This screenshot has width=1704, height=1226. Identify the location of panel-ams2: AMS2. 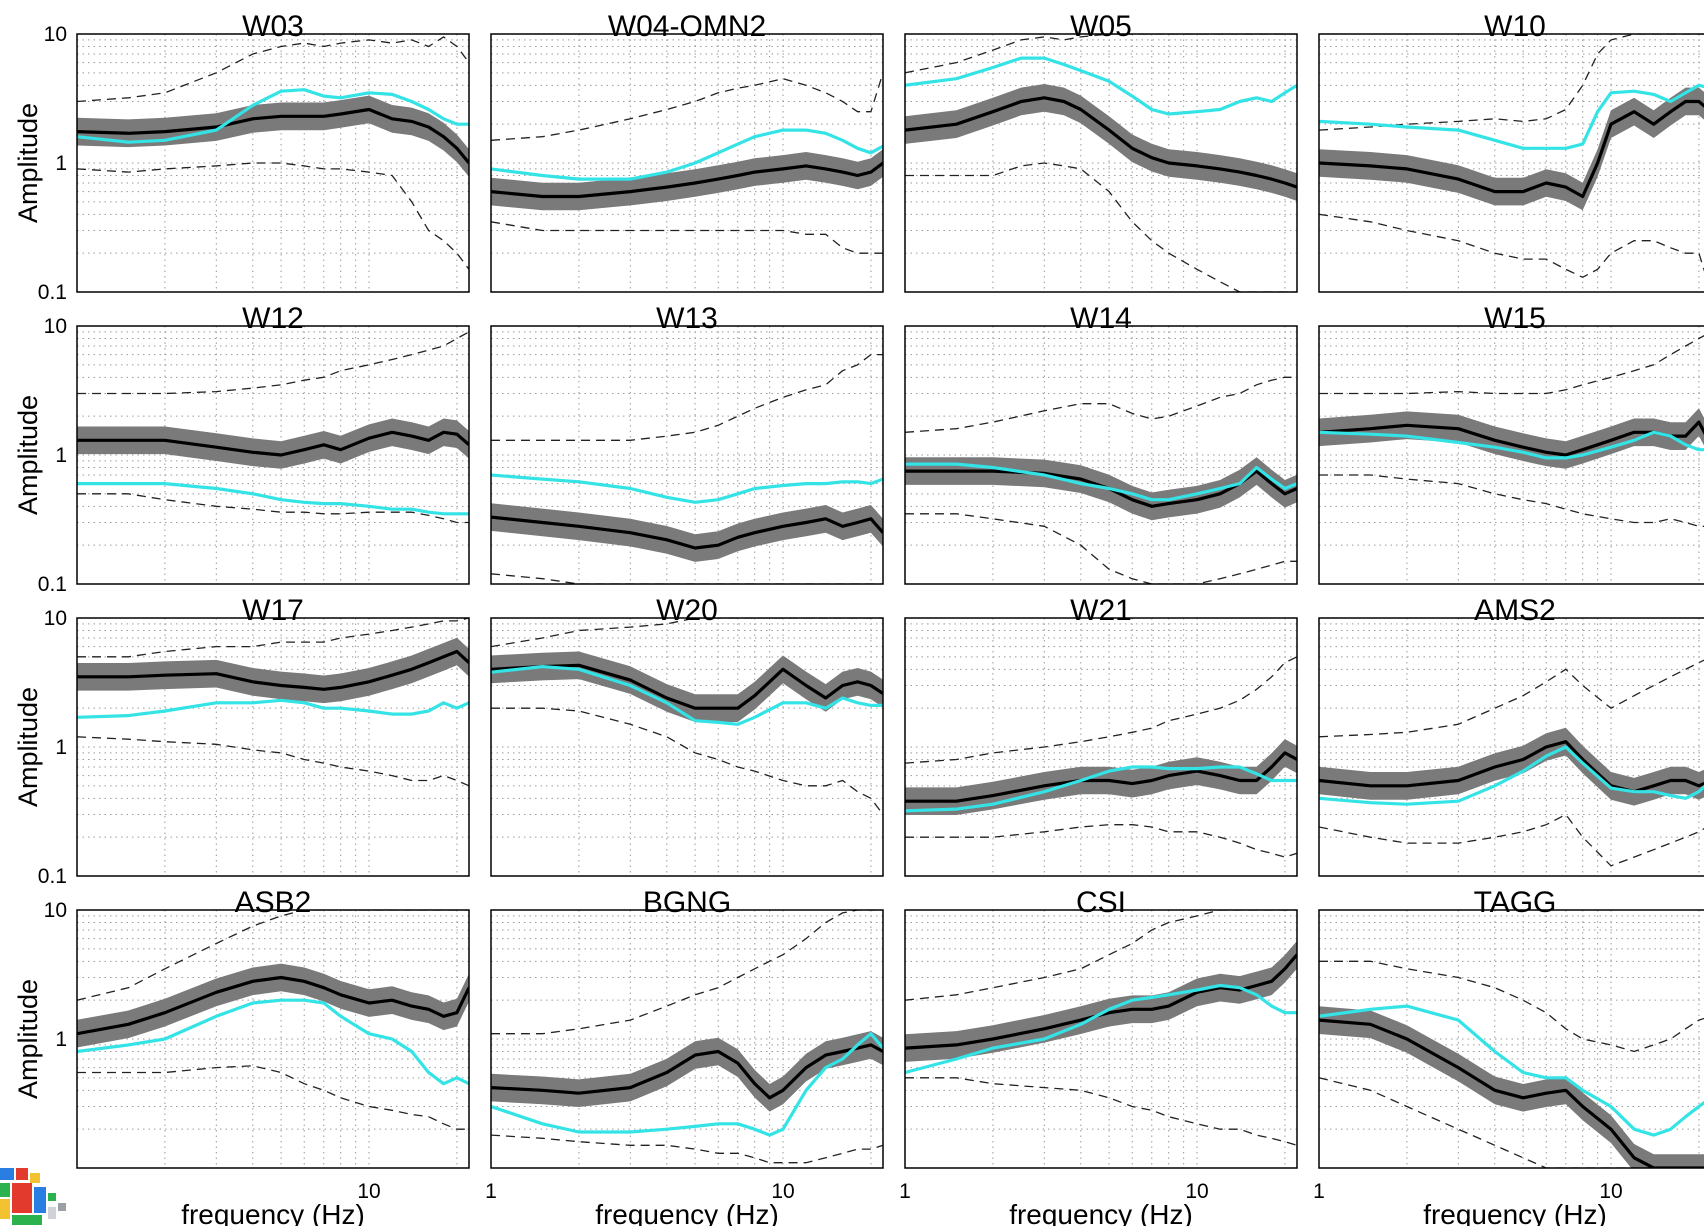
(1511, 735).